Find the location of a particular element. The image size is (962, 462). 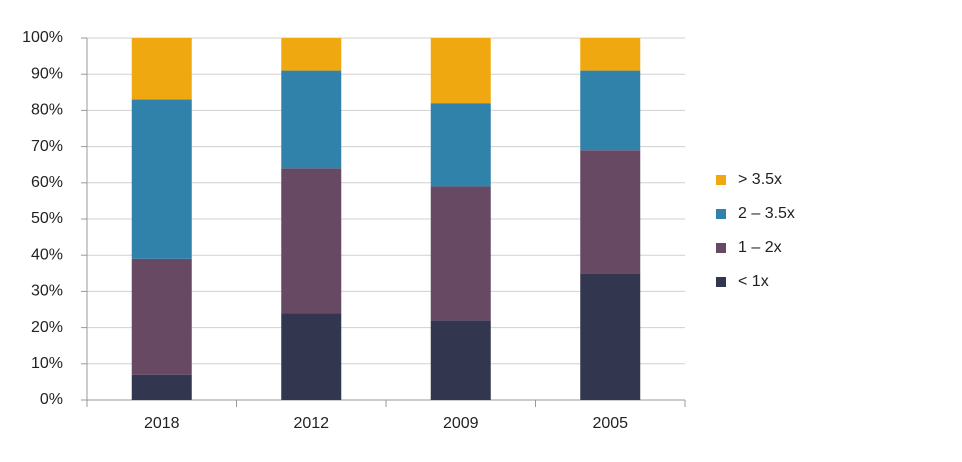

legend-label: > 3.5x is located at coordinates (760, 179).